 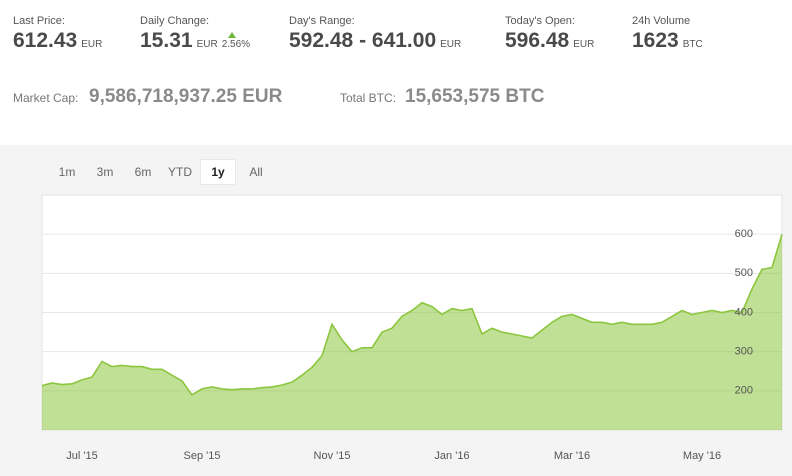 What do you see at coordinates (218, 172) in the screenshot?
I see `range-button: 1y` at bounding box center [218, 172].